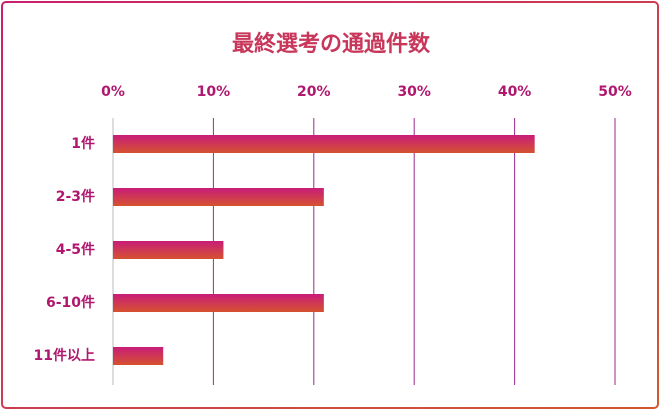 Image resolution: width=662 pixels, height=412 pixels. Describe the element at coordinates (314, 92) in the screenshot. I see `x-tick-label: 20%` at that location.